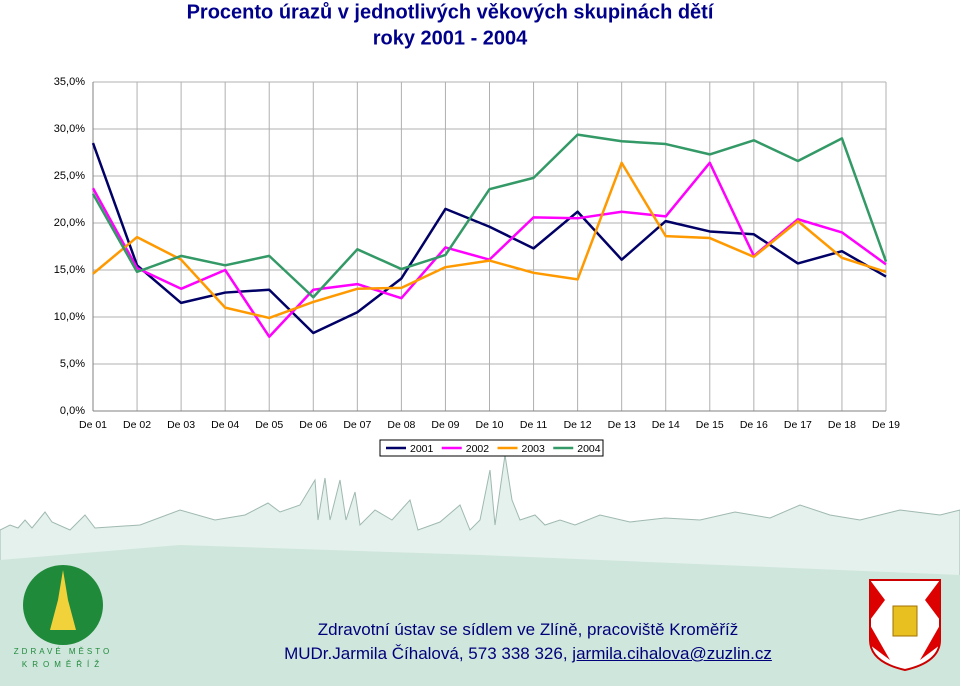 Image resolution: width=960 pixels, height=686 pixels. Describe the element at coordinates (181, 425) in the screenshot. I see `x-tick-label: De 03` at that location.